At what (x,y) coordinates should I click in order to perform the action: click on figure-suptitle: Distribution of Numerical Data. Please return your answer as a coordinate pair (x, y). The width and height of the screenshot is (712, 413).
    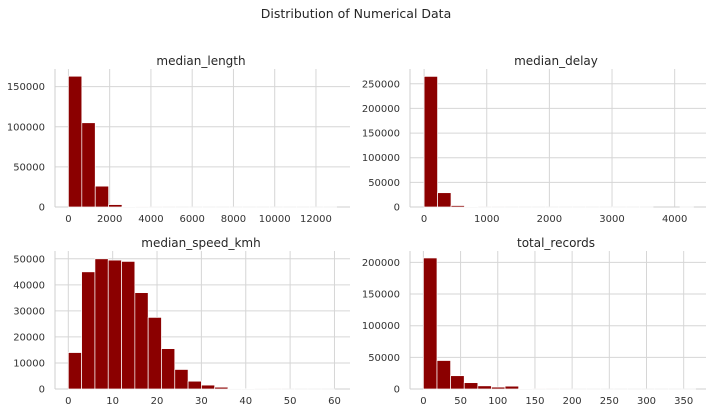
    Looking at the image, I should click on (356, 13).